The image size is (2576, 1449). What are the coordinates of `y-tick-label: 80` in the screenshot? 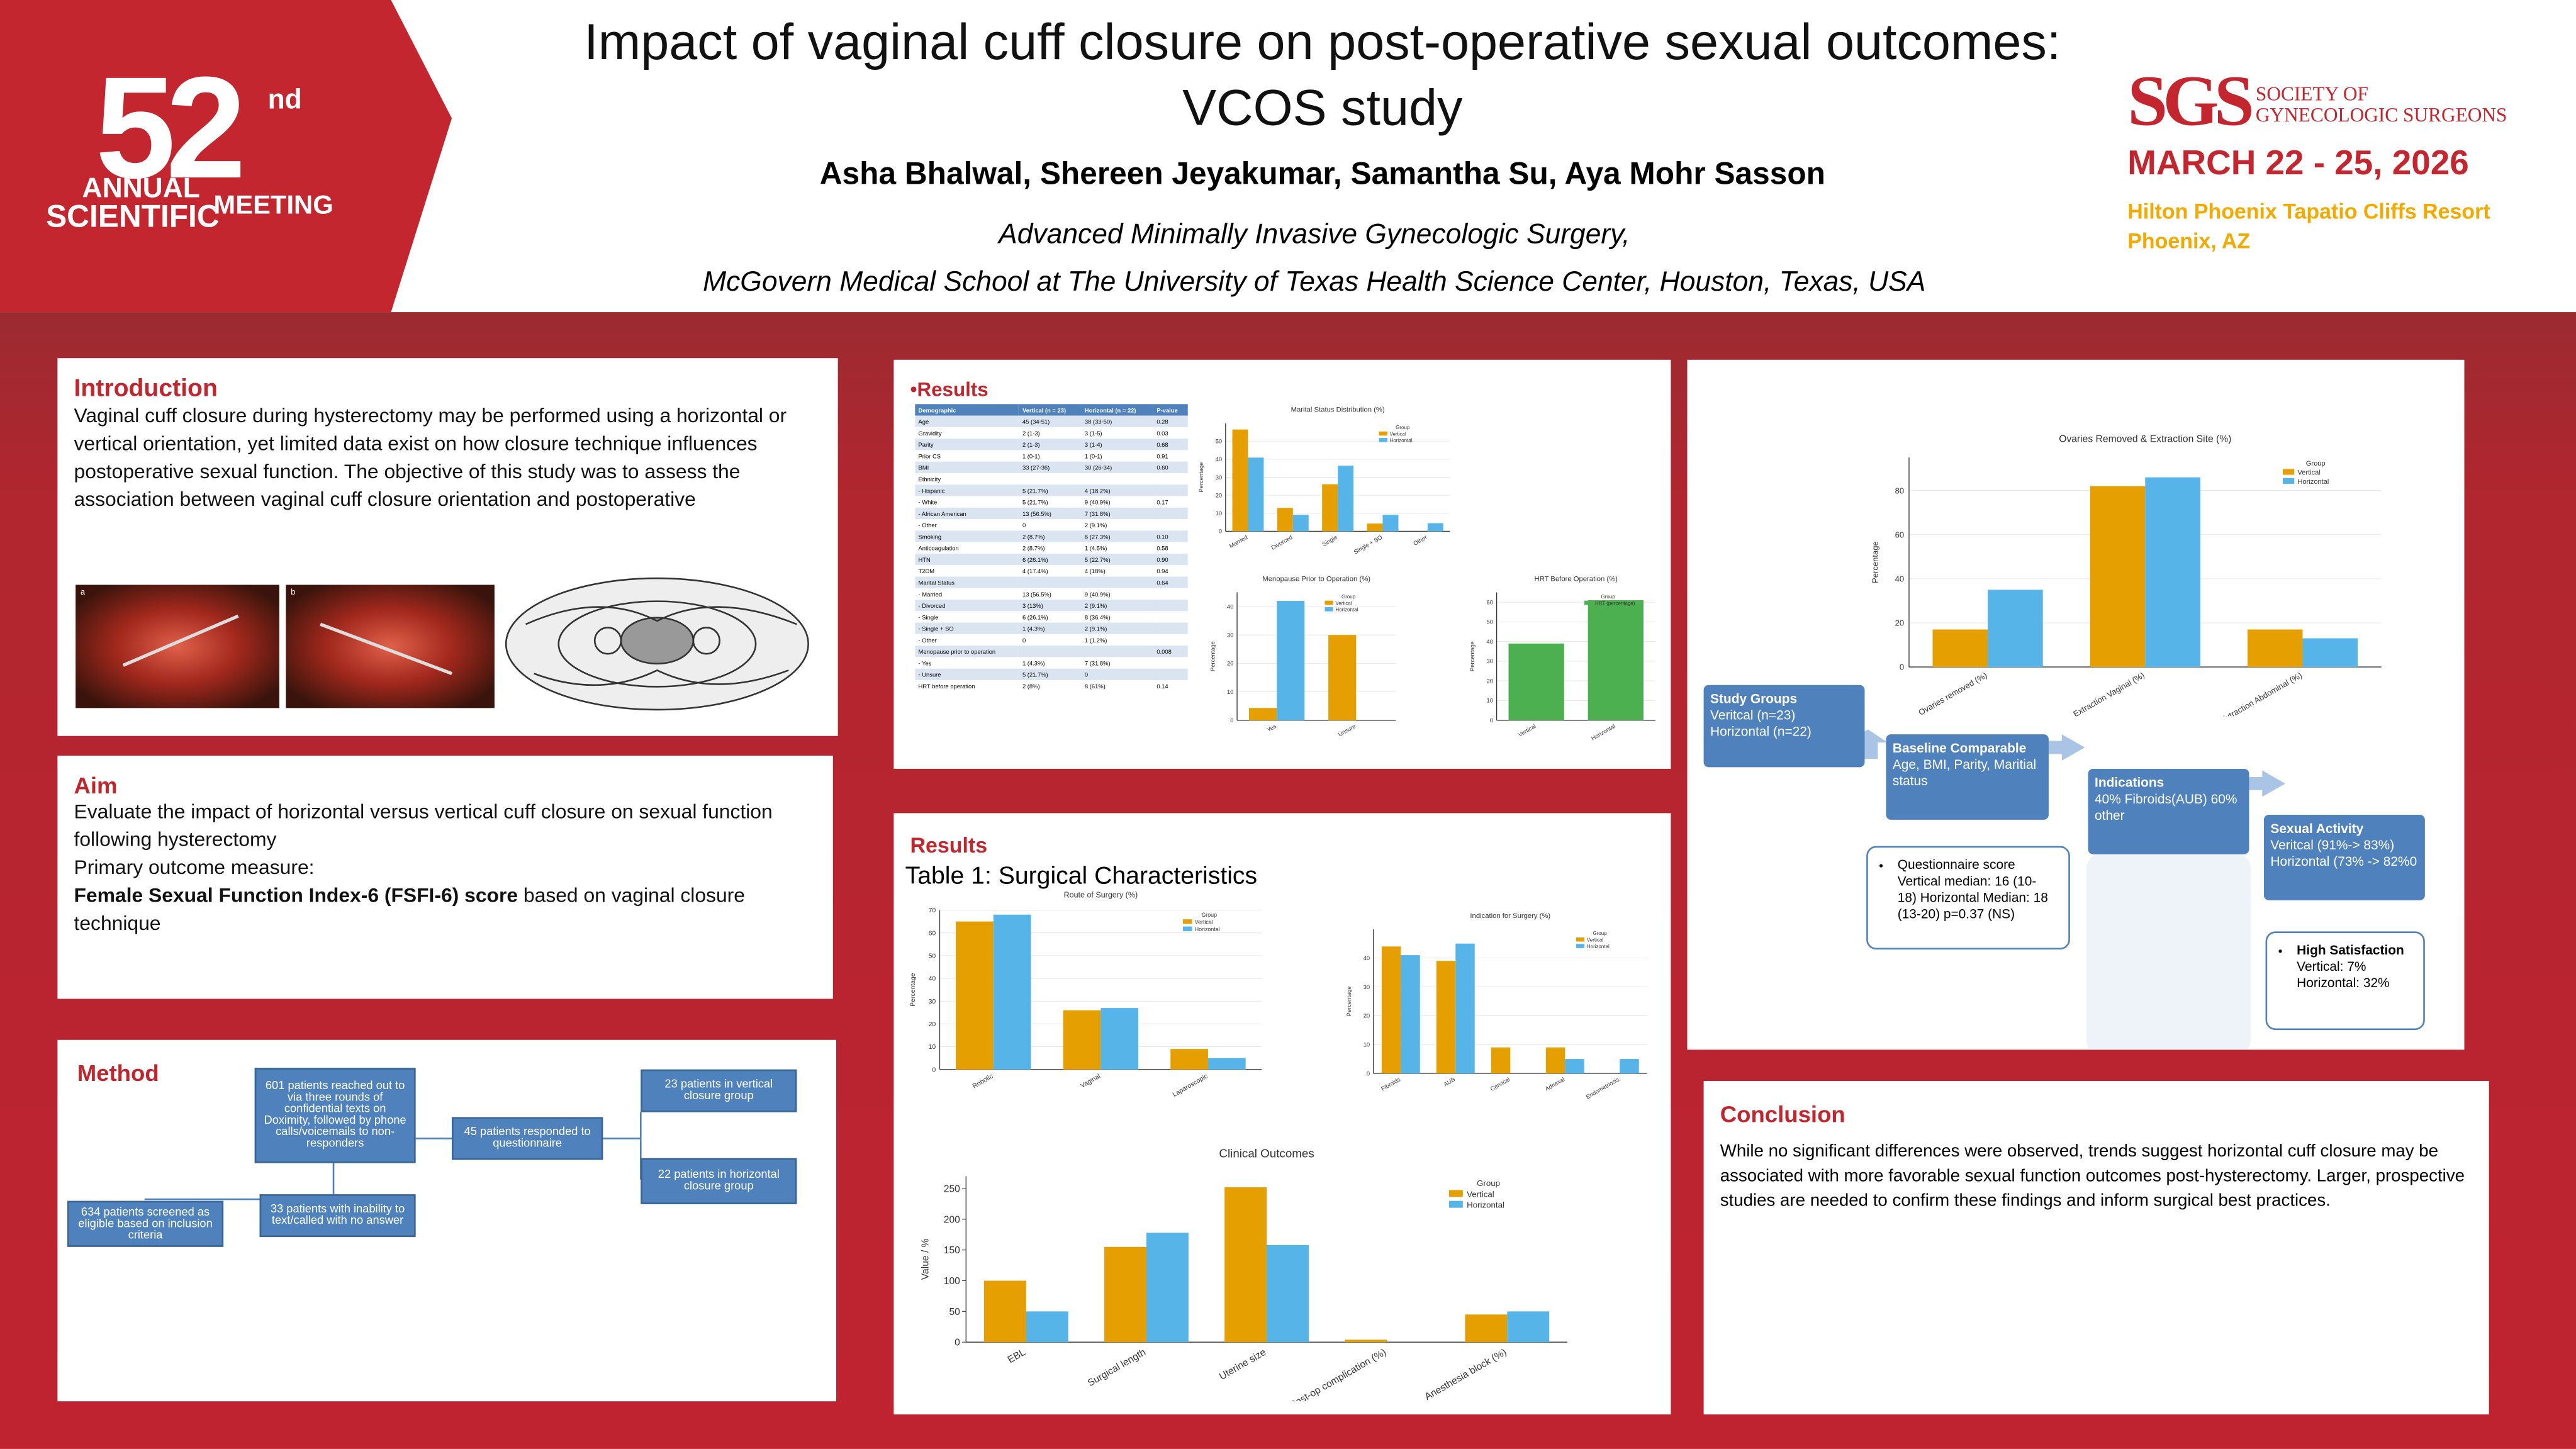 It's located at (1900, 490).